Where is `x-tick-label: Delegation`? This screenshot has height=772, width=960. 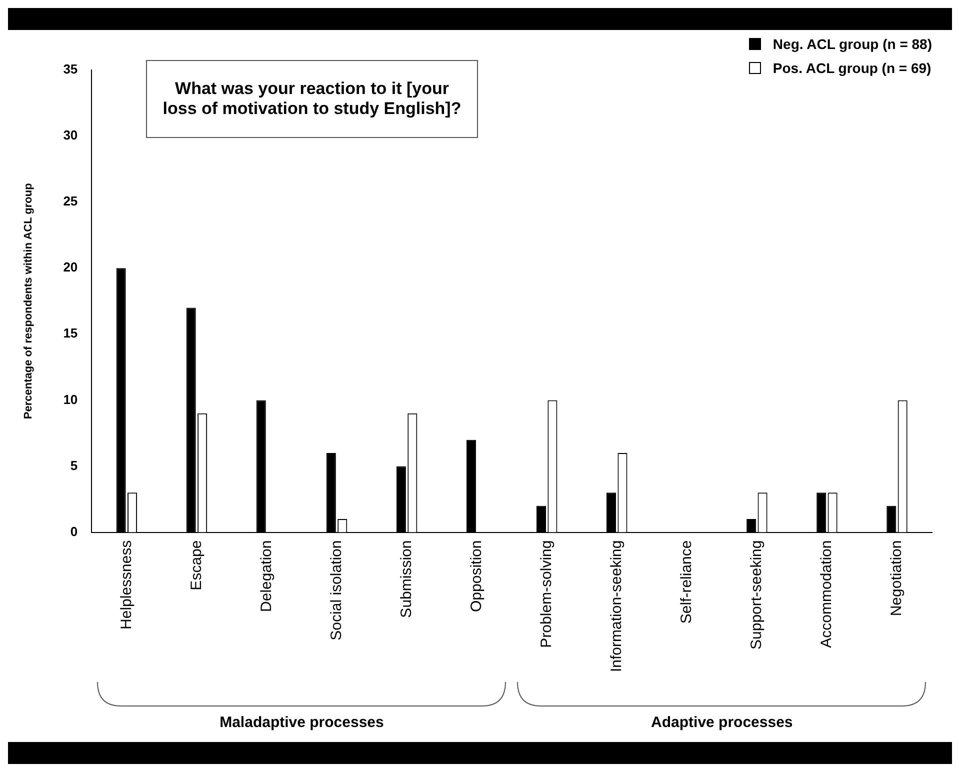
x-tick-label: Delegation is located at coordinates (266, 576).